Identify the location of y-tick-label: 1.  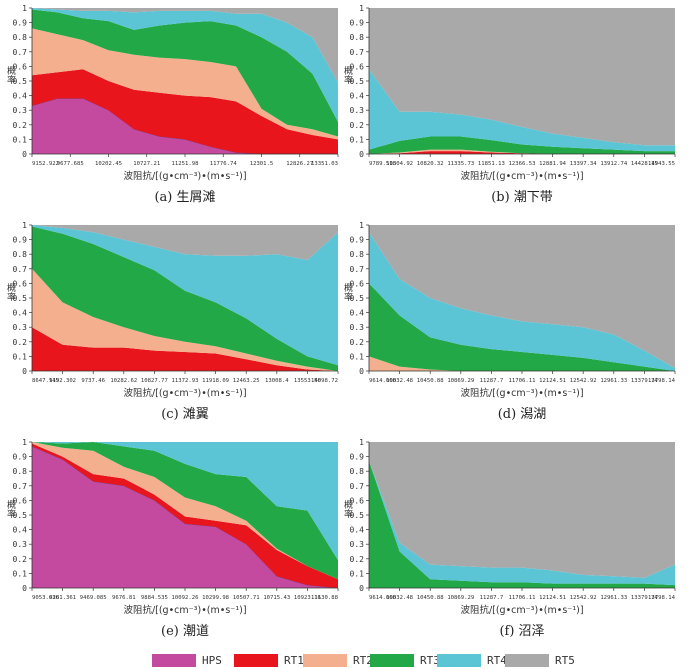
(24, 8).